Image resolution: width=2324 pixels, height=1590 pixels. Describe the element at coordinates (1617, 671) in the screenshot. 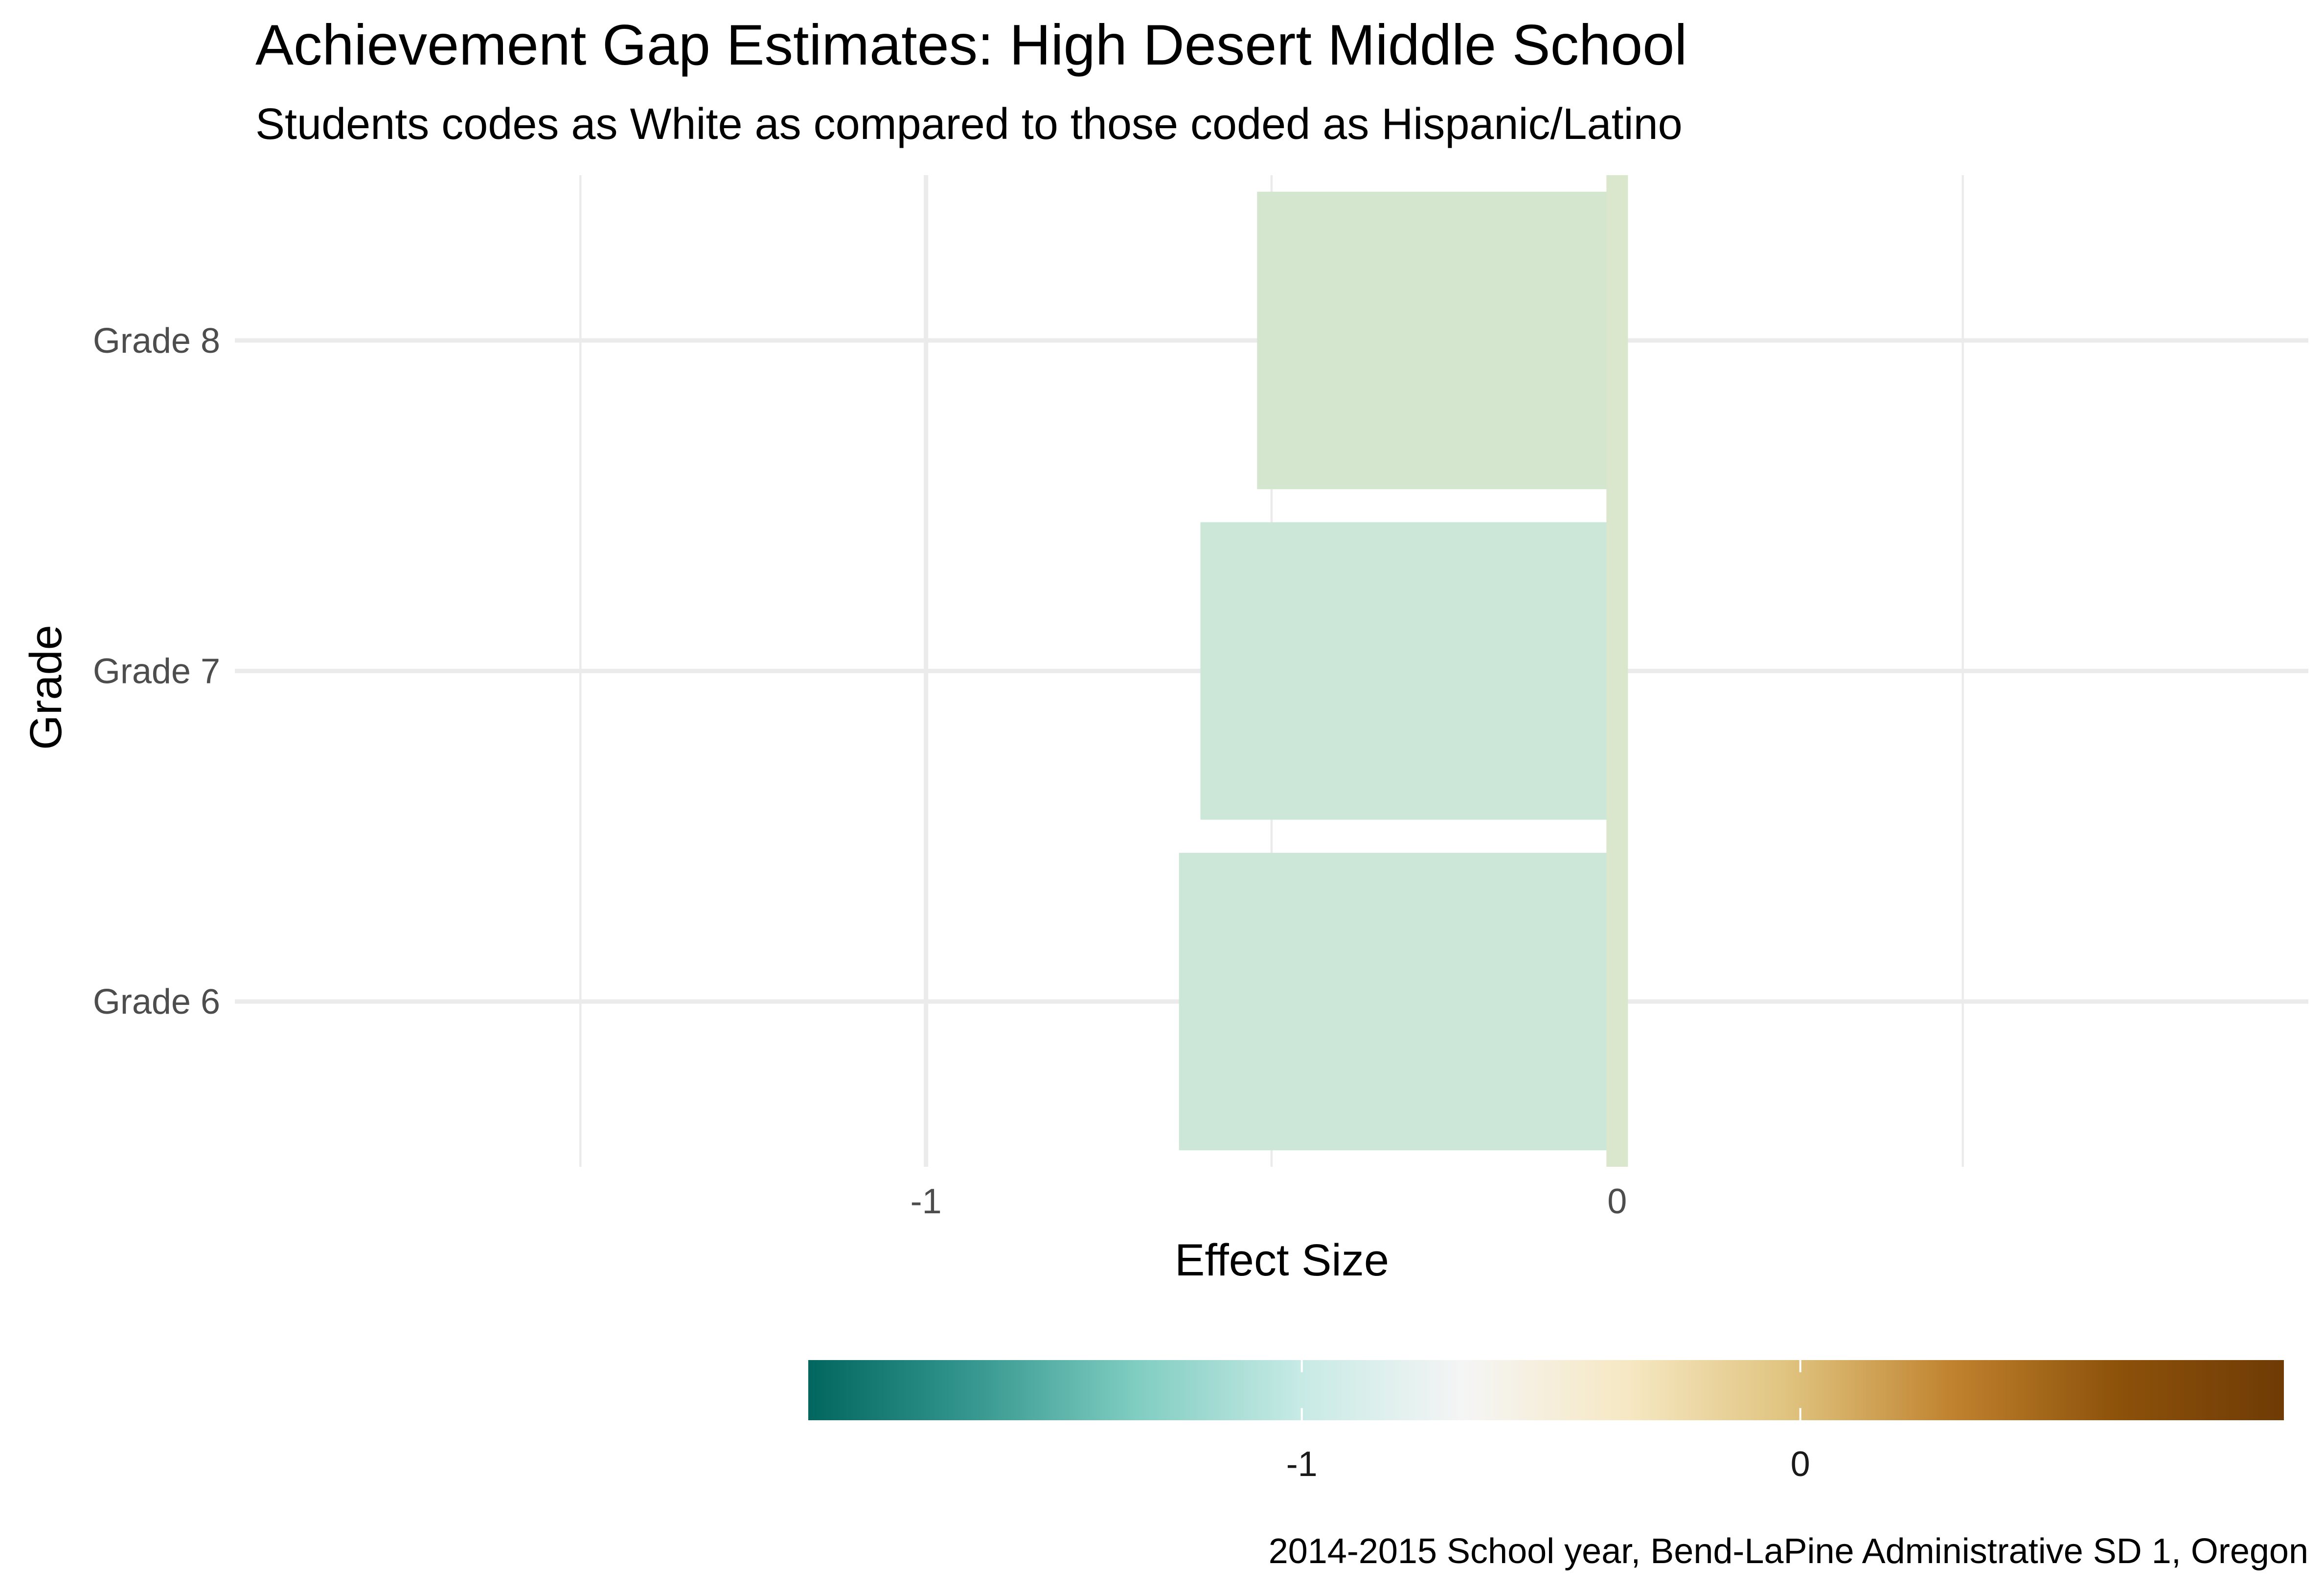

I see `zero-line` at that location.